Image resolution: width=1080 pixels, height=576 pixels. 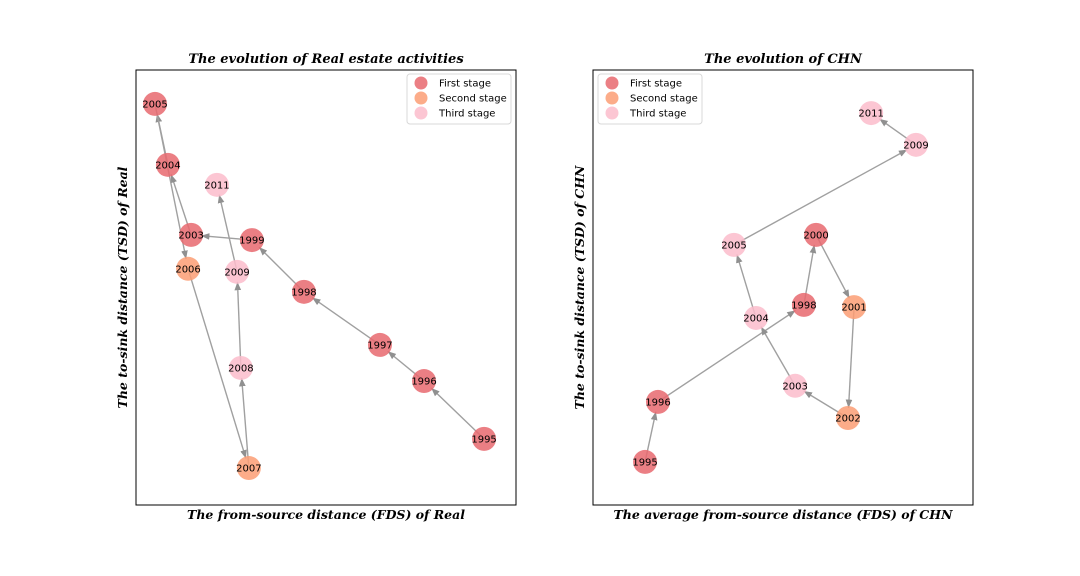 What do you see at coordinates (122, 287) in the screenshot?
I see `y-axis-label: The to-sink distance (TSD) of Real` at bounding box center [122, 287].